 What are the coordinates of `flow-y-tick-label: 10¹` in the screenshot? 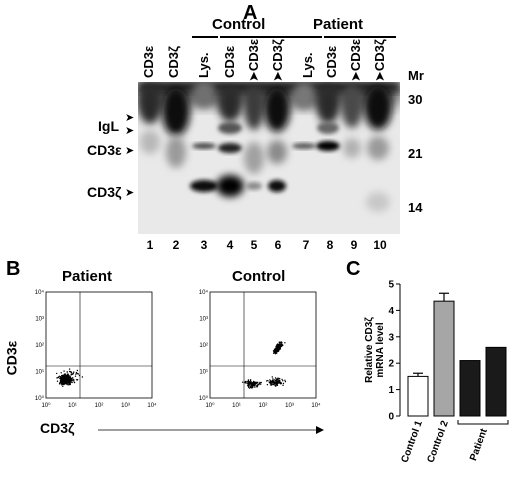 It's located at (203, 373).